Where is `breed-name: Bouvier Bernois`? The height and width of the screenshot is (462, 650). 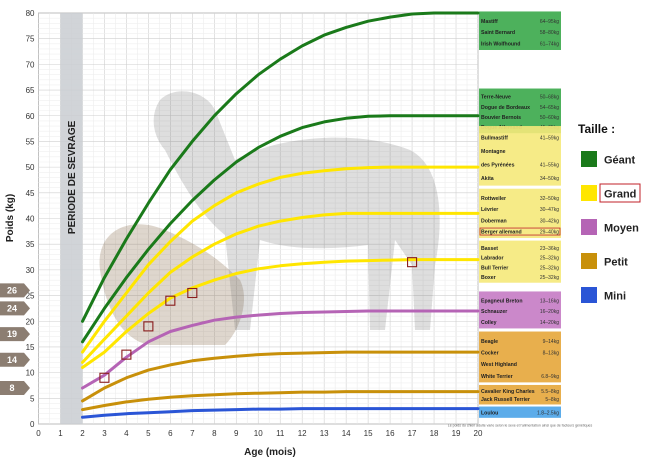 breed-name: Bouvier Bernois is located at coordinates (501, 118).